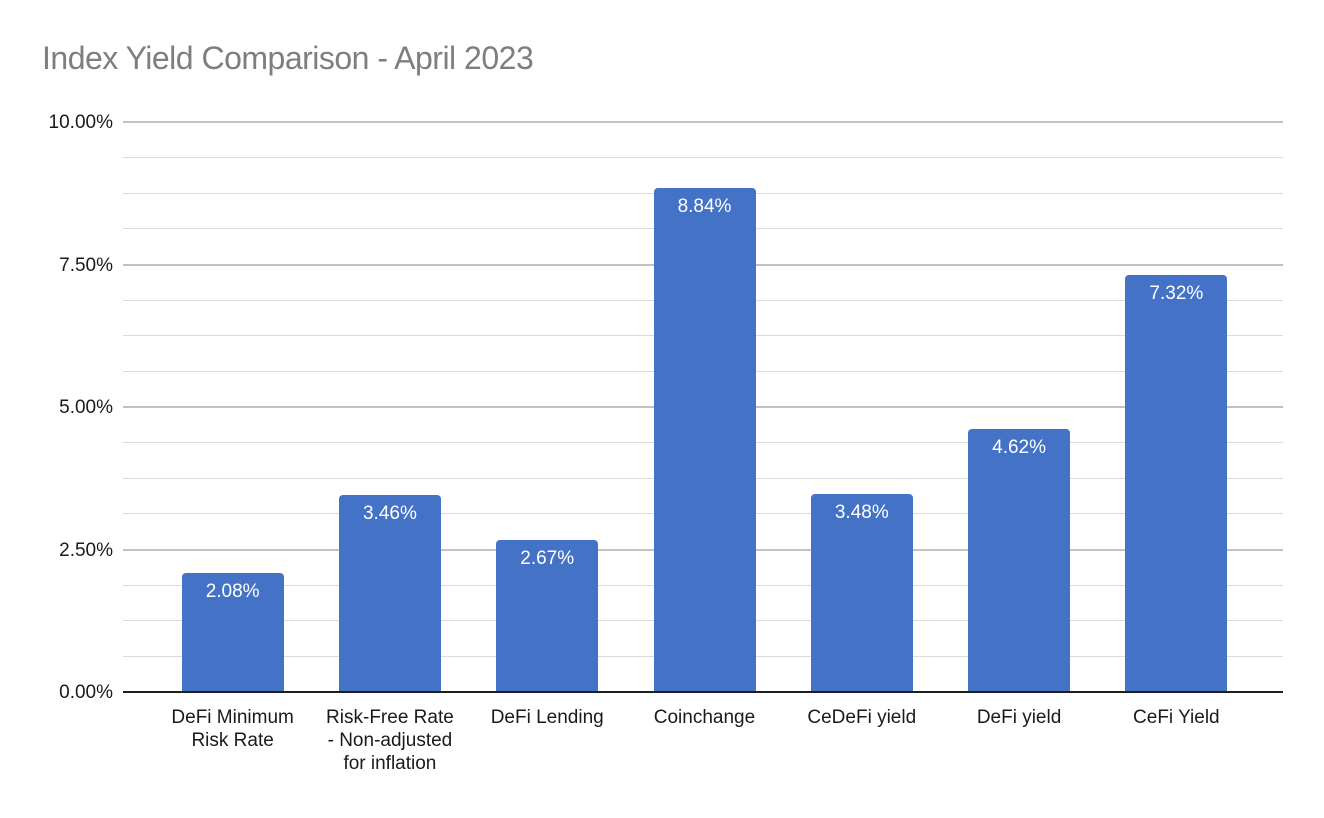 The height and width of the screenshot is (818, 1324). Describe the element at coordinates (56, 407) in the screenshot. I see `y-axis: 0.00% 2.50% 5.00% 7.50% 10.00%` at that location.